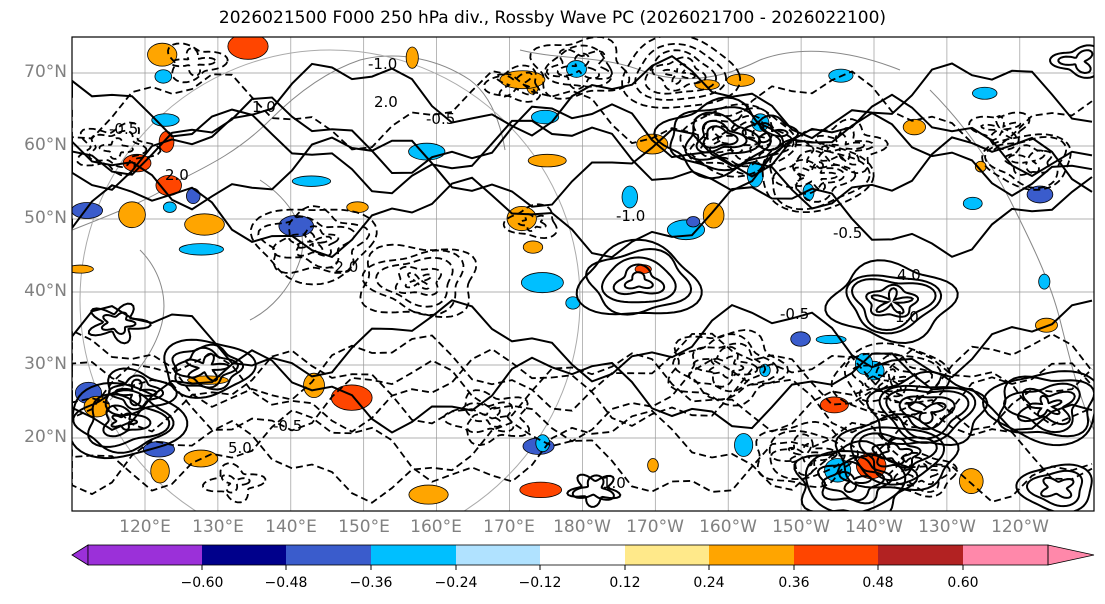  What do you see at coordinates (801, 527) in the screenshot?
I see `lon-label: 150°W` at bounding box center [801, 527].